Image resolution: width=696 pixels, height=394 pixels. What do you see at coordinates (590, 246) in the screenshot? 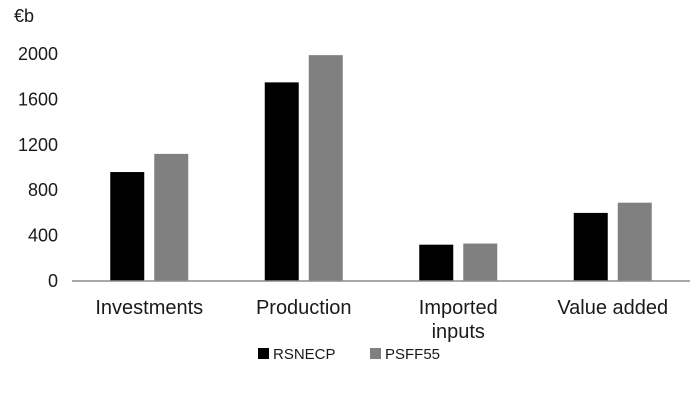
I see `bar-rsnecp-value-added` at bounding box center [590, 246].